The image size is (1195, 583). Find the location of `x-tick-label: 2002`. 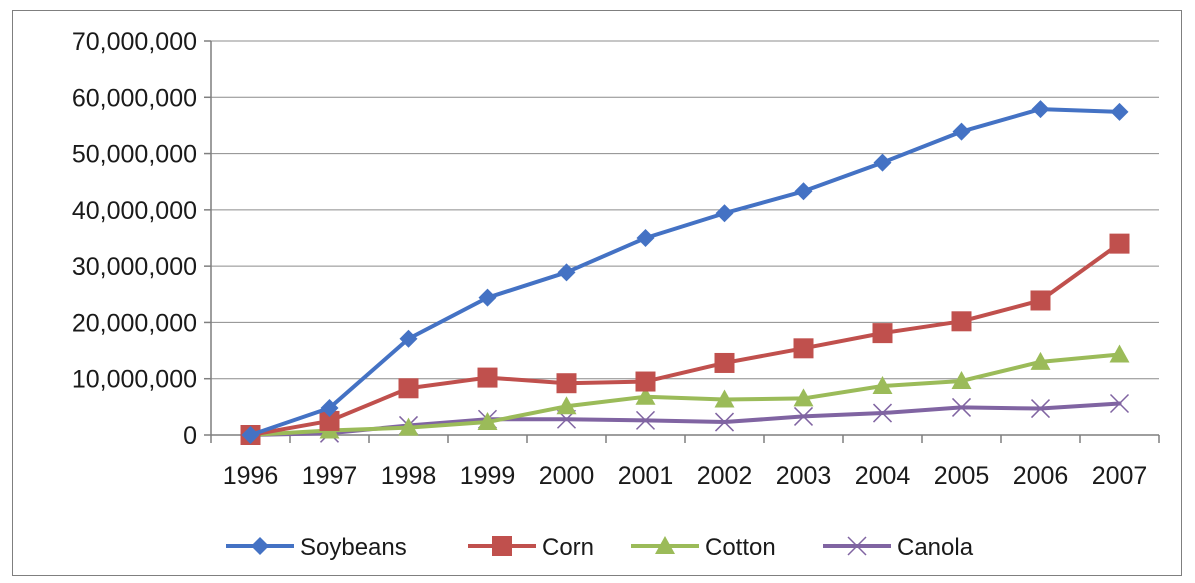

x-tick-label: 2002 is located at coordinates (725, 476).